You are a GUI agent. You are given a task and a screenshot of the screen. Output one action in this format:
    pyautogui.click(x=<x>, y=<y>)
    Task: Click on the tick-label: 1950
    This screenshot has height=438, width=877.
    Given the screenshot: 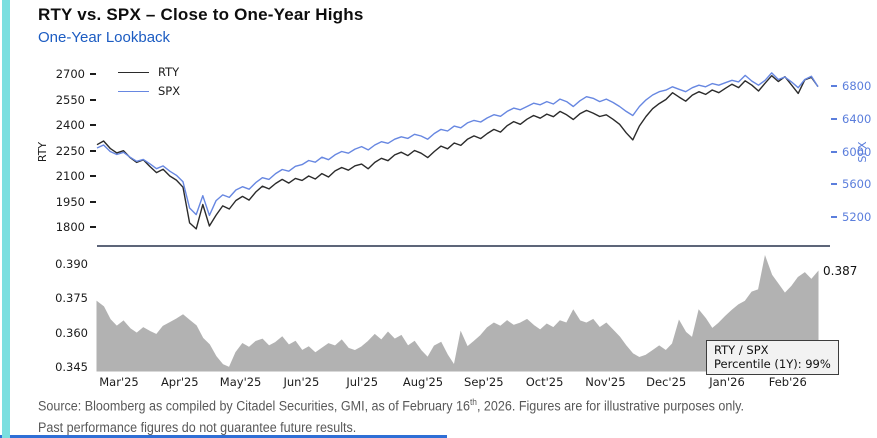 What is the action you would take?
    pyautogui.click(x=70, y=201)
    